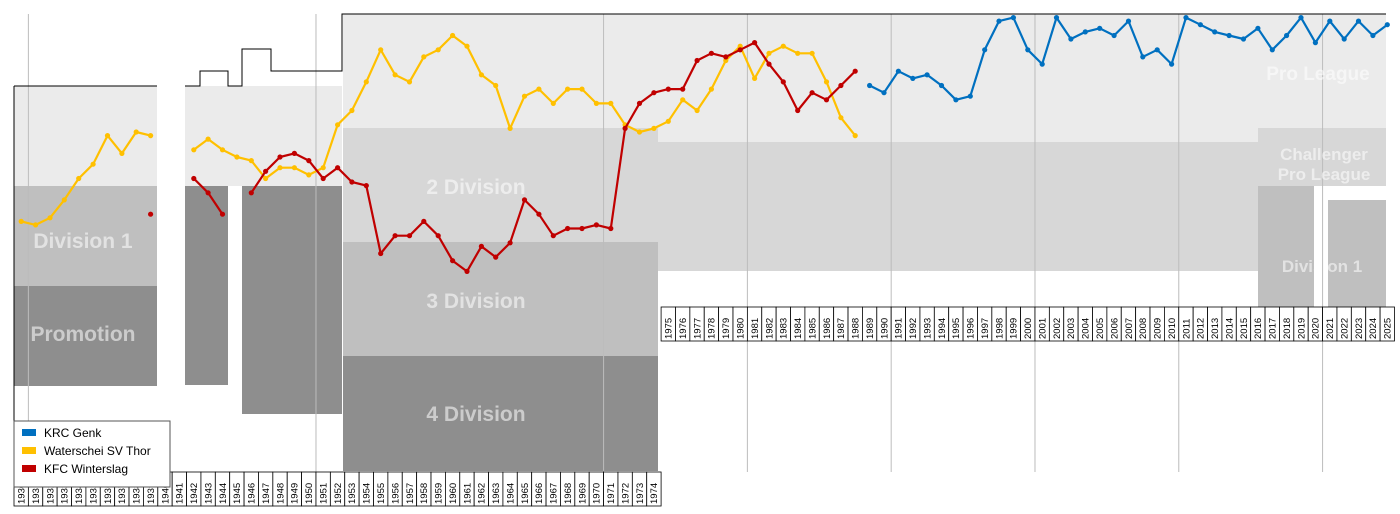 Image resolution: width=1400 pixels, height=514 pixels. What do you see at coordinates (496, 493) in the screenshot?
I see `tick-label-1963: 1963` at bounding box center [496, 493].